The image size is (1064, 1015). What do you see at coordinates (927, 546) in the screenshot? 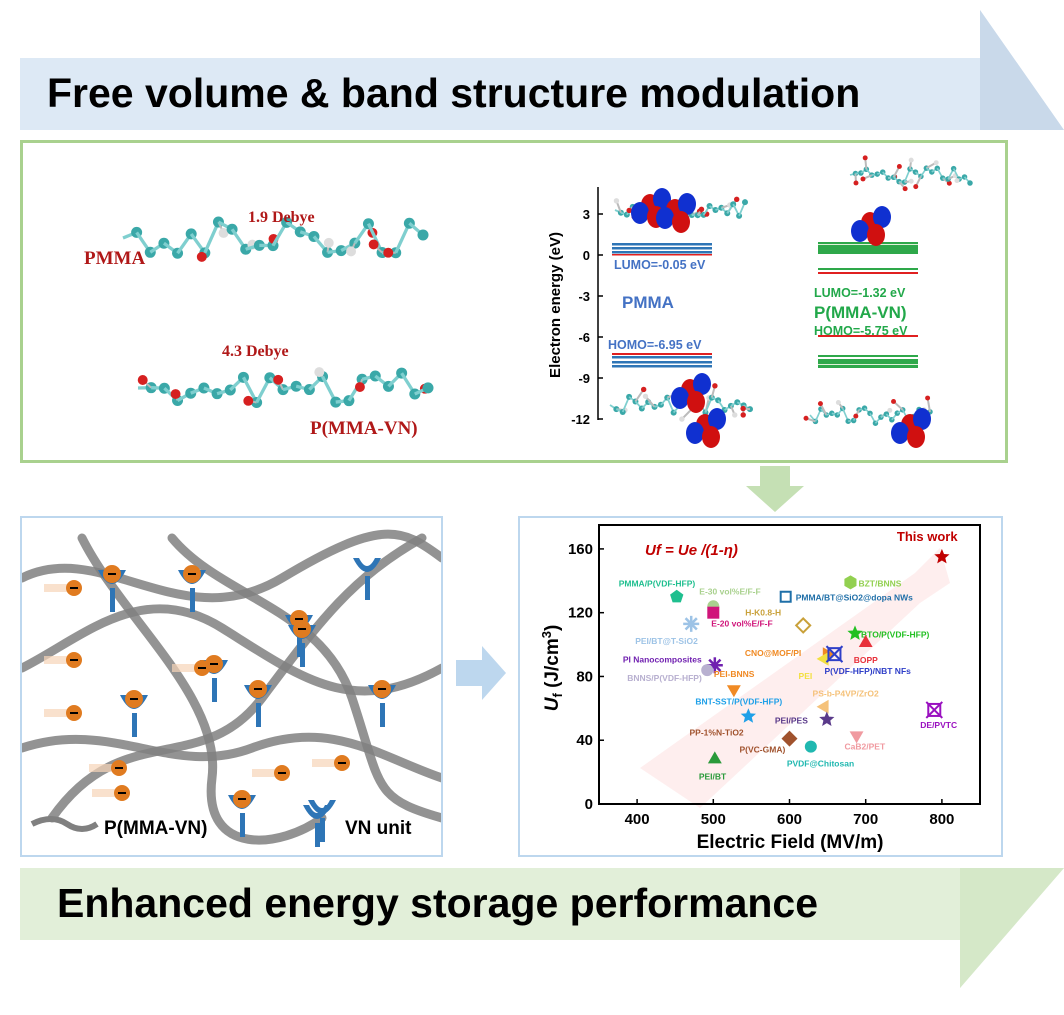
I see `data-point: This work` at bounding box center [927, 546].